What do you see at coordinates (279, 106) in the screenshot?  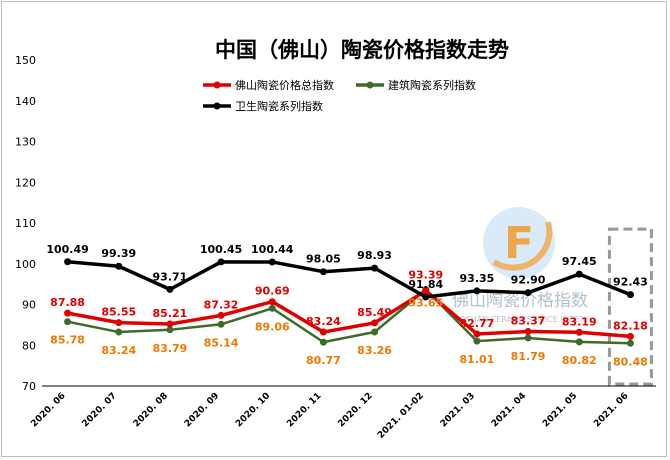 I see `legend-label: 卫生陶瓷系列指数` at bounding box center [279, 106].